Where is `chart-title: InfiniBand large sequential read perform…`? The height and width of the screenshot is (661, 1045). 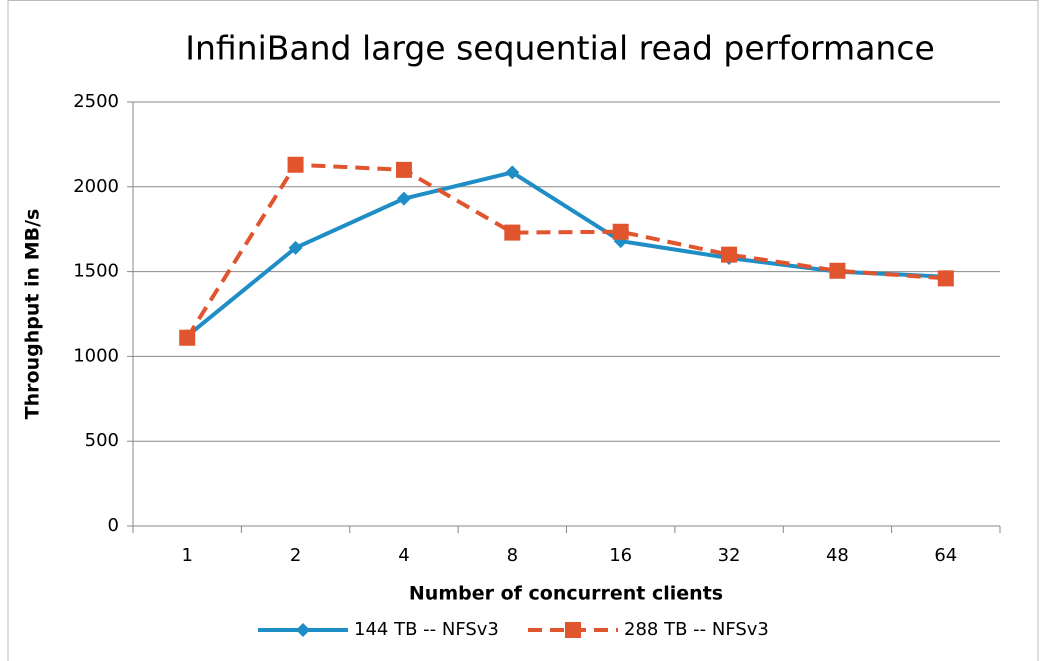 chart-title: InfiniBand large sequential read perform… is located at coordinates (560, 48).